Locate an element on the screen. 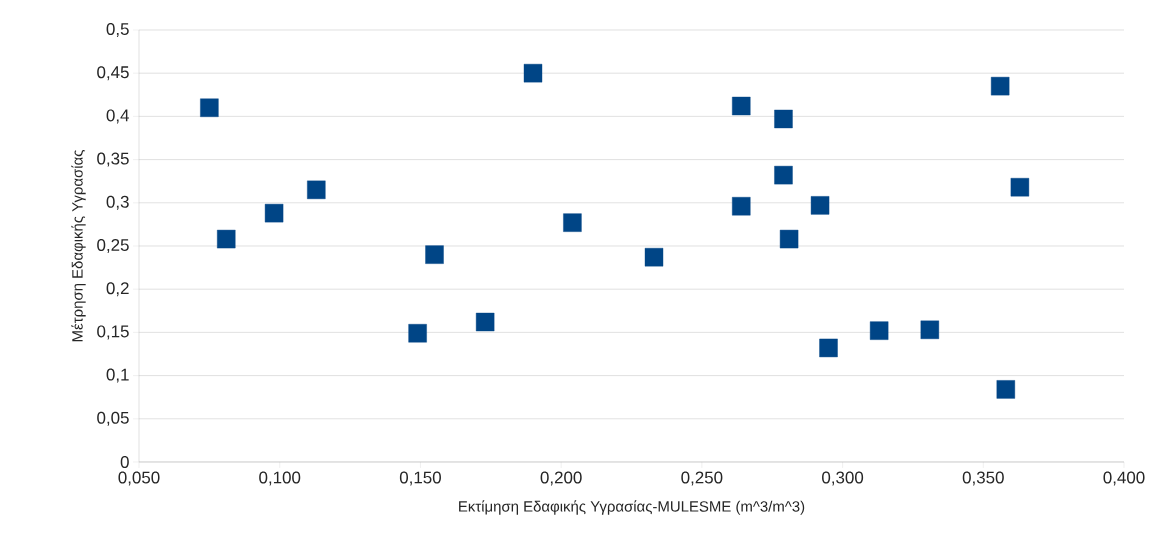 The height and width of the screenshot is (558, 1158). x-tick-label: 0,100 is located at coordinates (280, 478).